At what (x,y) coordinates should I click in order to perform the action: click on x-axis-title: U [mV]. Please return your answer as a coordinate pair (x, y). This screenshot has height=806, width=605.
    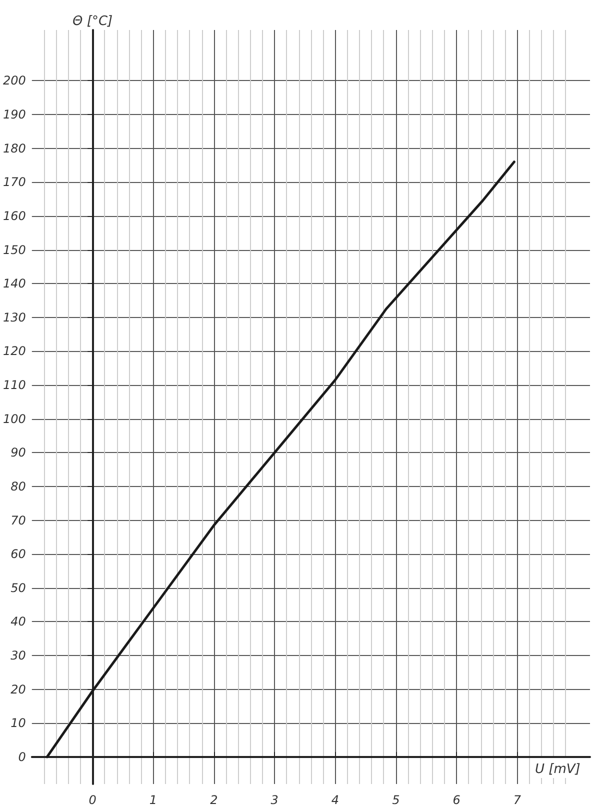
    Looking at the image, I should click on (557, 769).